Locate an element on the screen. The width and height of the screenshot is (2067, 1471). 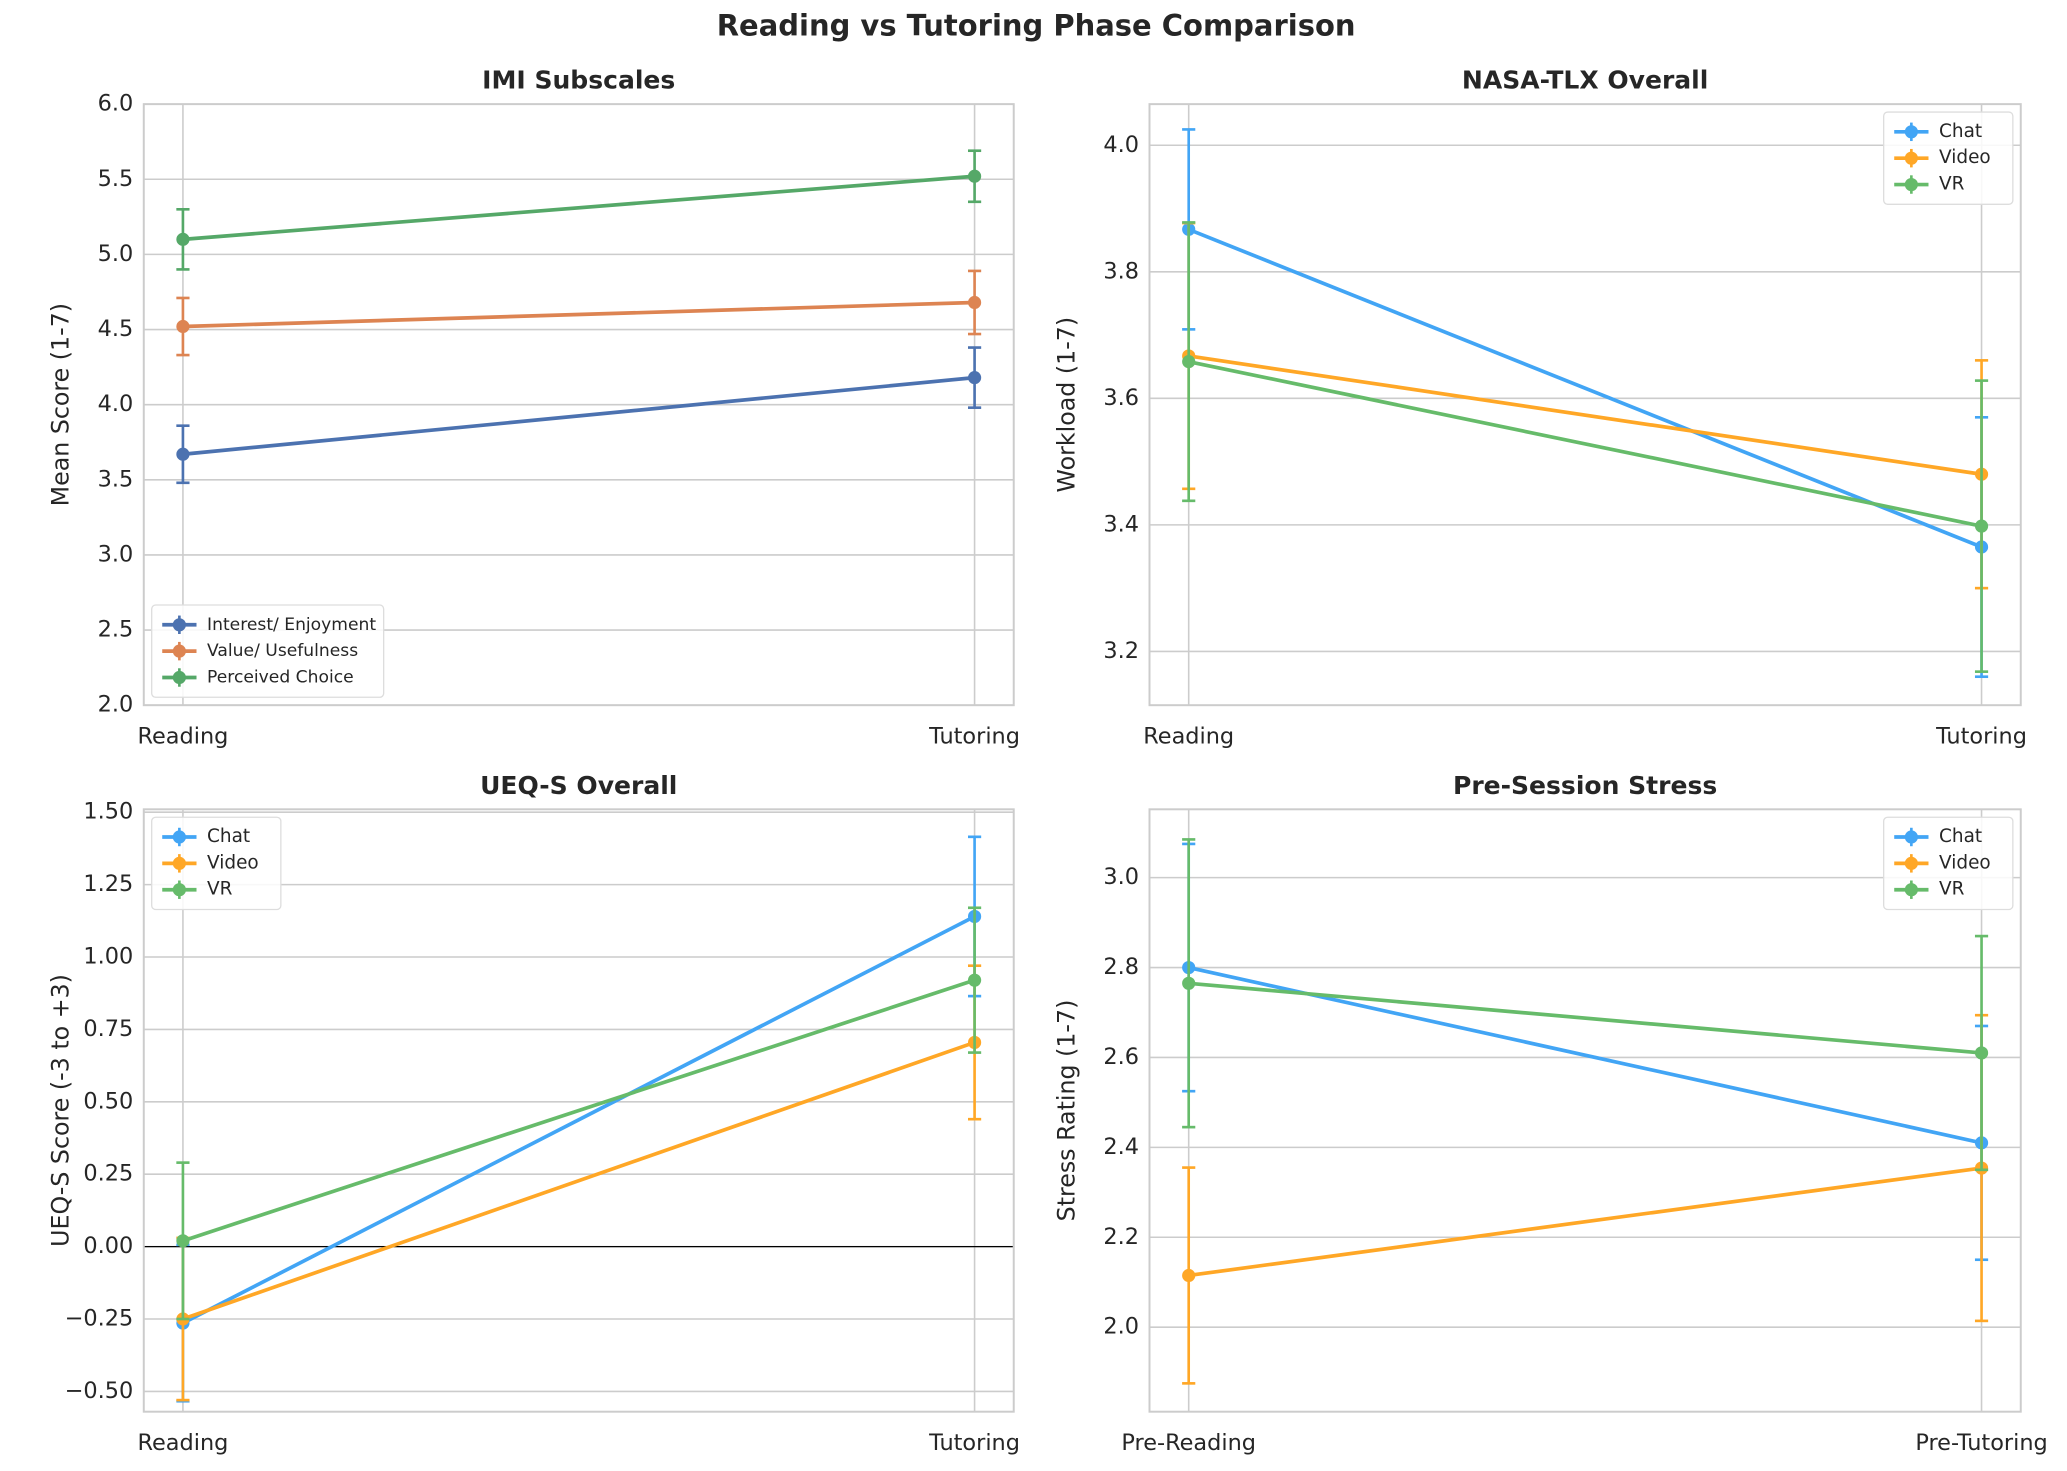
y-tick-label: 2.2 is located at coordinates (1121, 1237).